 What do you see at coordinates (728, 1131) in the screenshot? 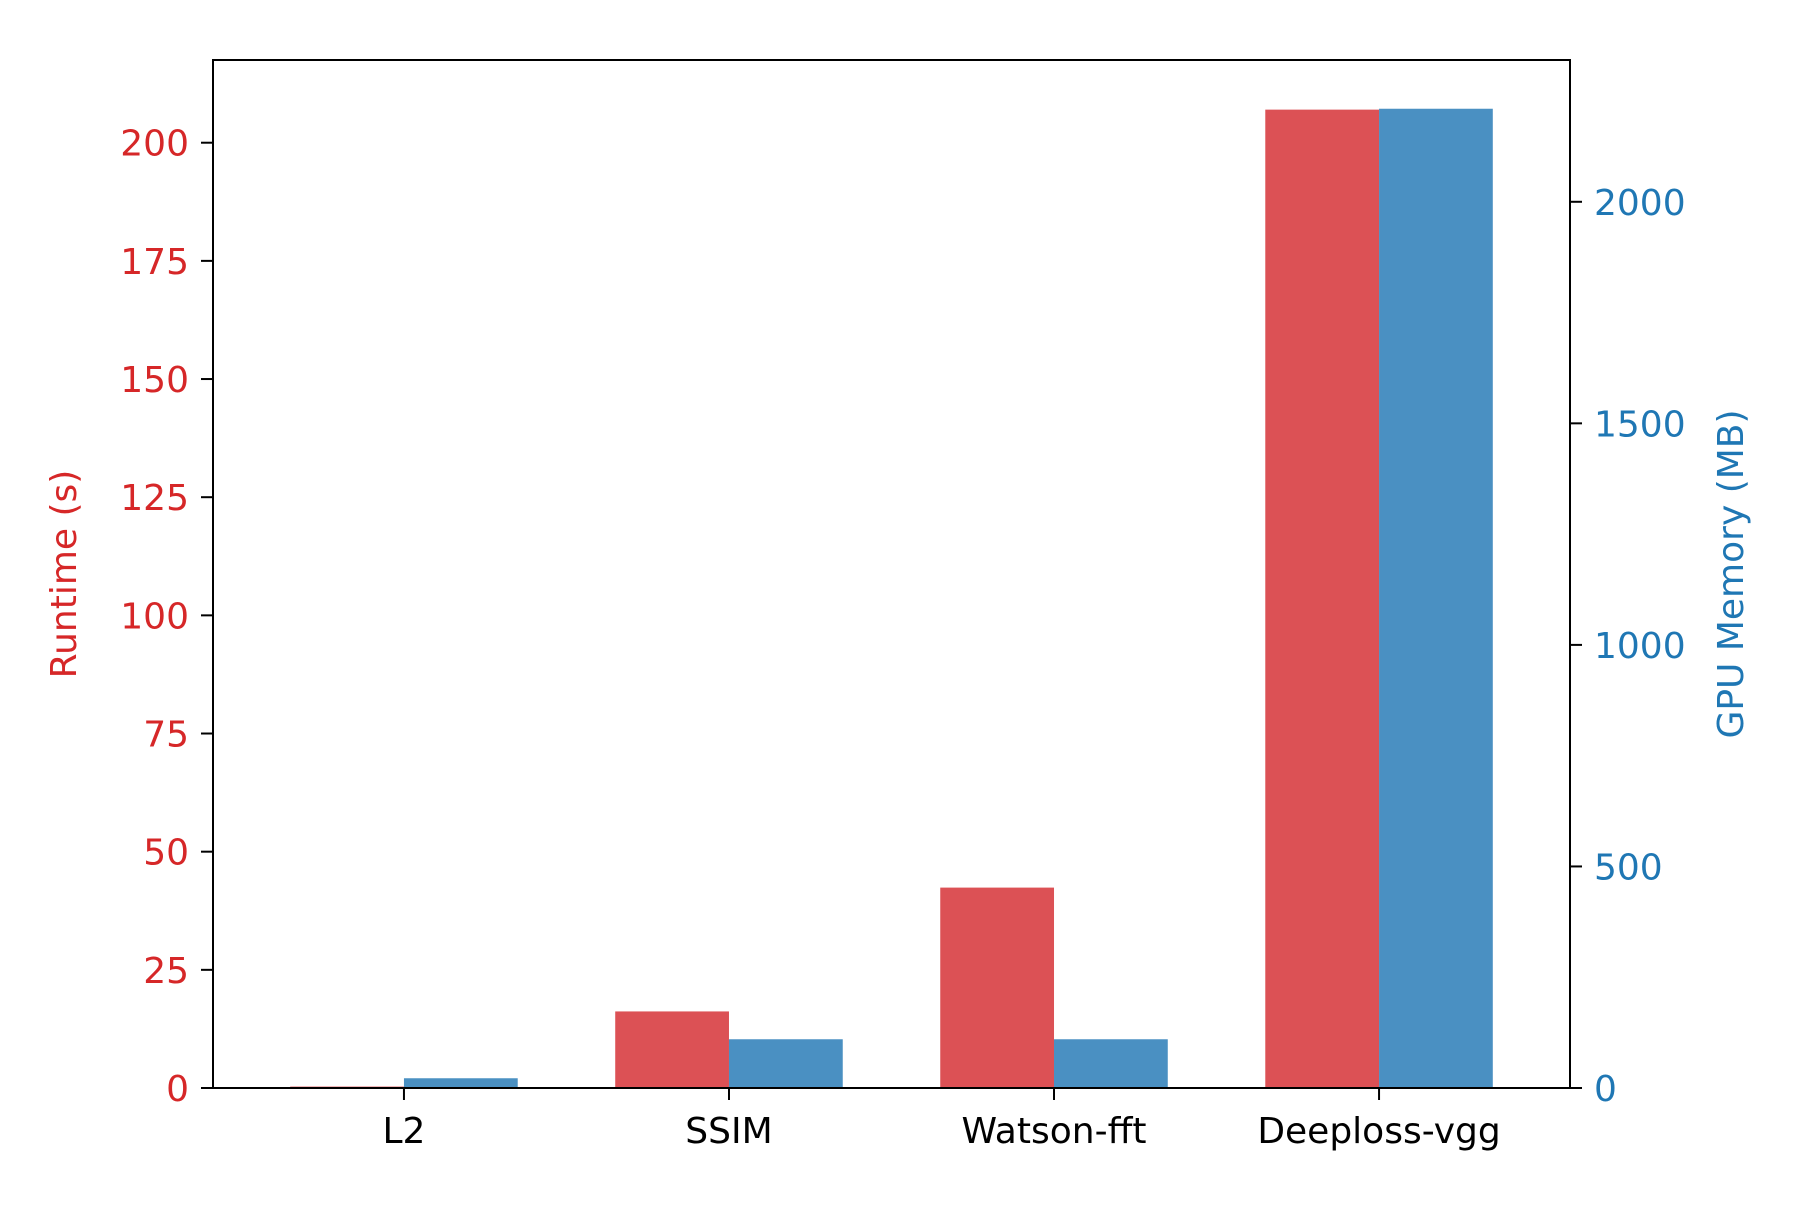
I see `x-tick-label: SSIM` at bounding box center [728, 1131].